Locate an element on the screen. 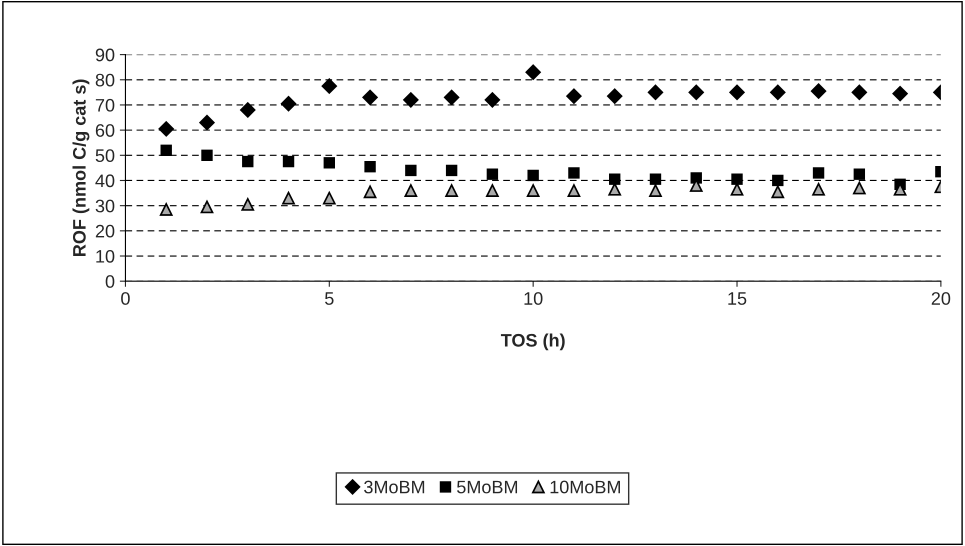  x-tick-label: 5 is located at coordinates (329, 298).